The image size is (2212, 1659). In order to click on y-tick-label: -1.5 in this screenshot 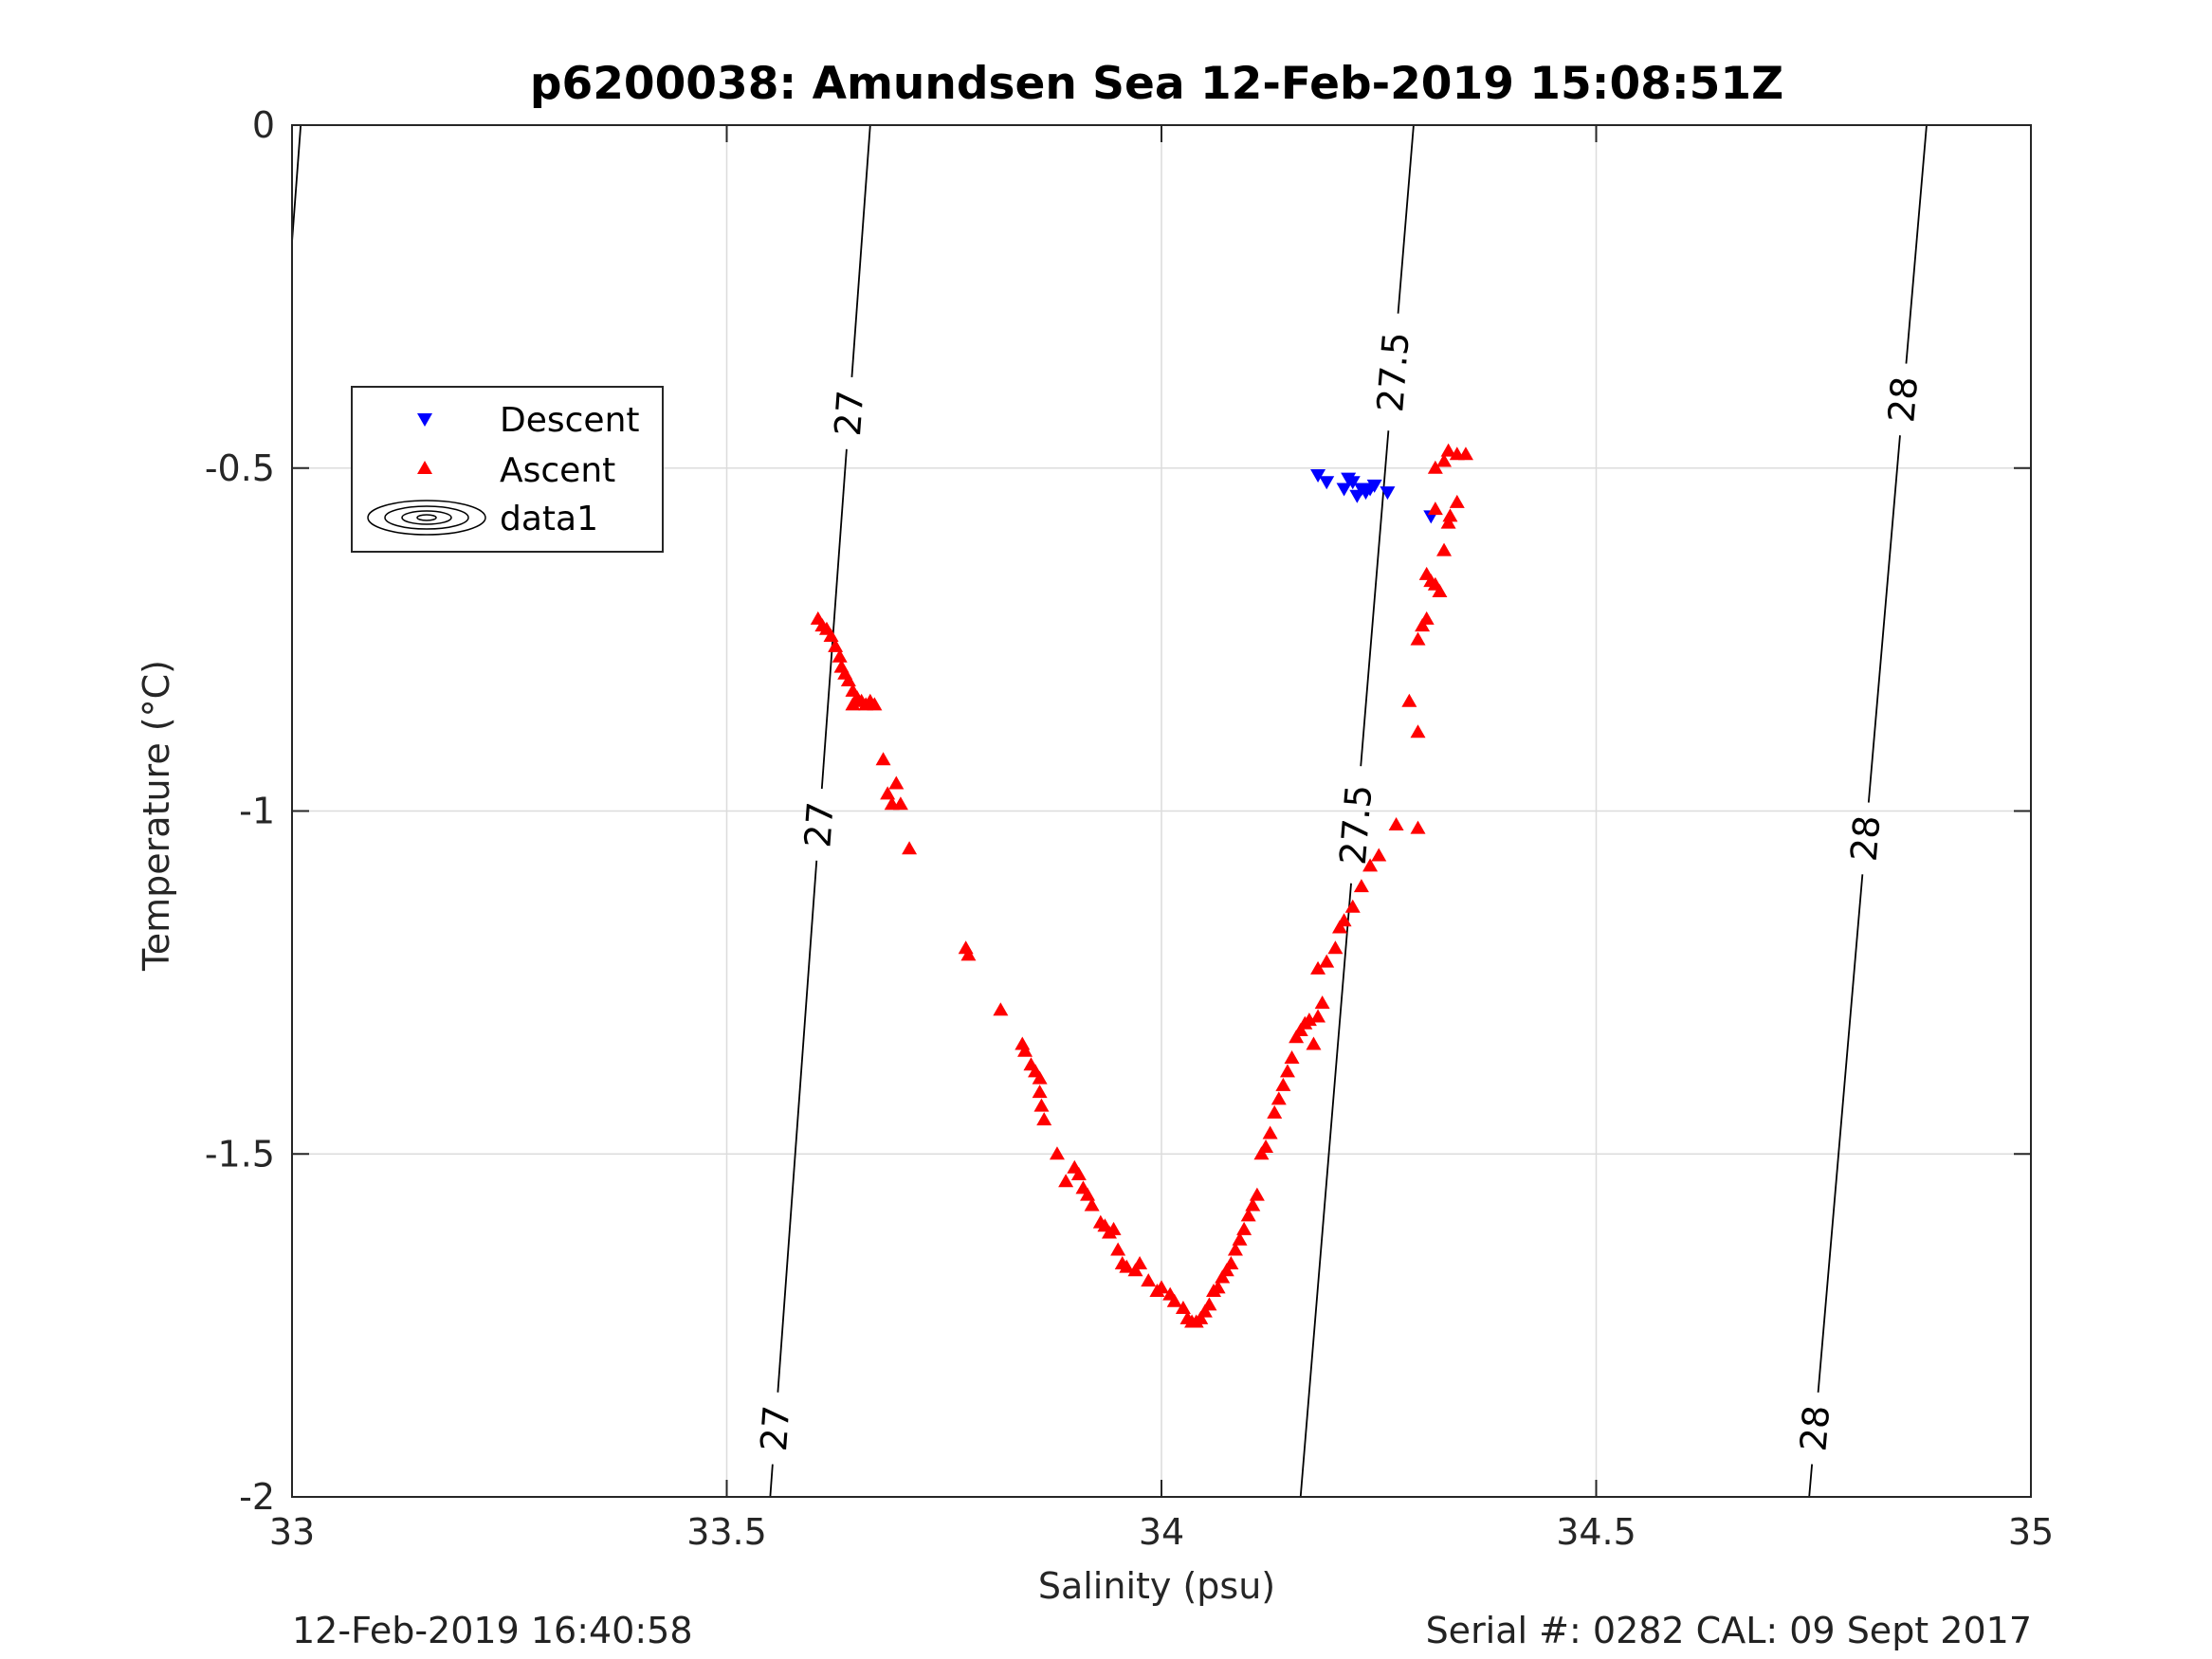, I will do `click(240, 1154)`.